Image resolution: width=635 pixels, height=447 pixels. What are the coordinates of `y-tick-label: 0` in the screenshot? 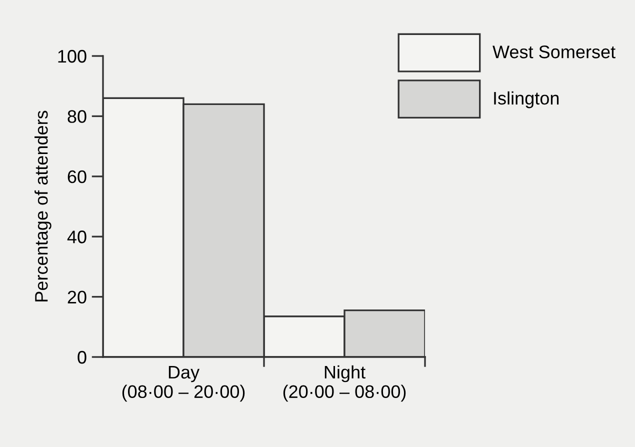 It's located at (82, 357).